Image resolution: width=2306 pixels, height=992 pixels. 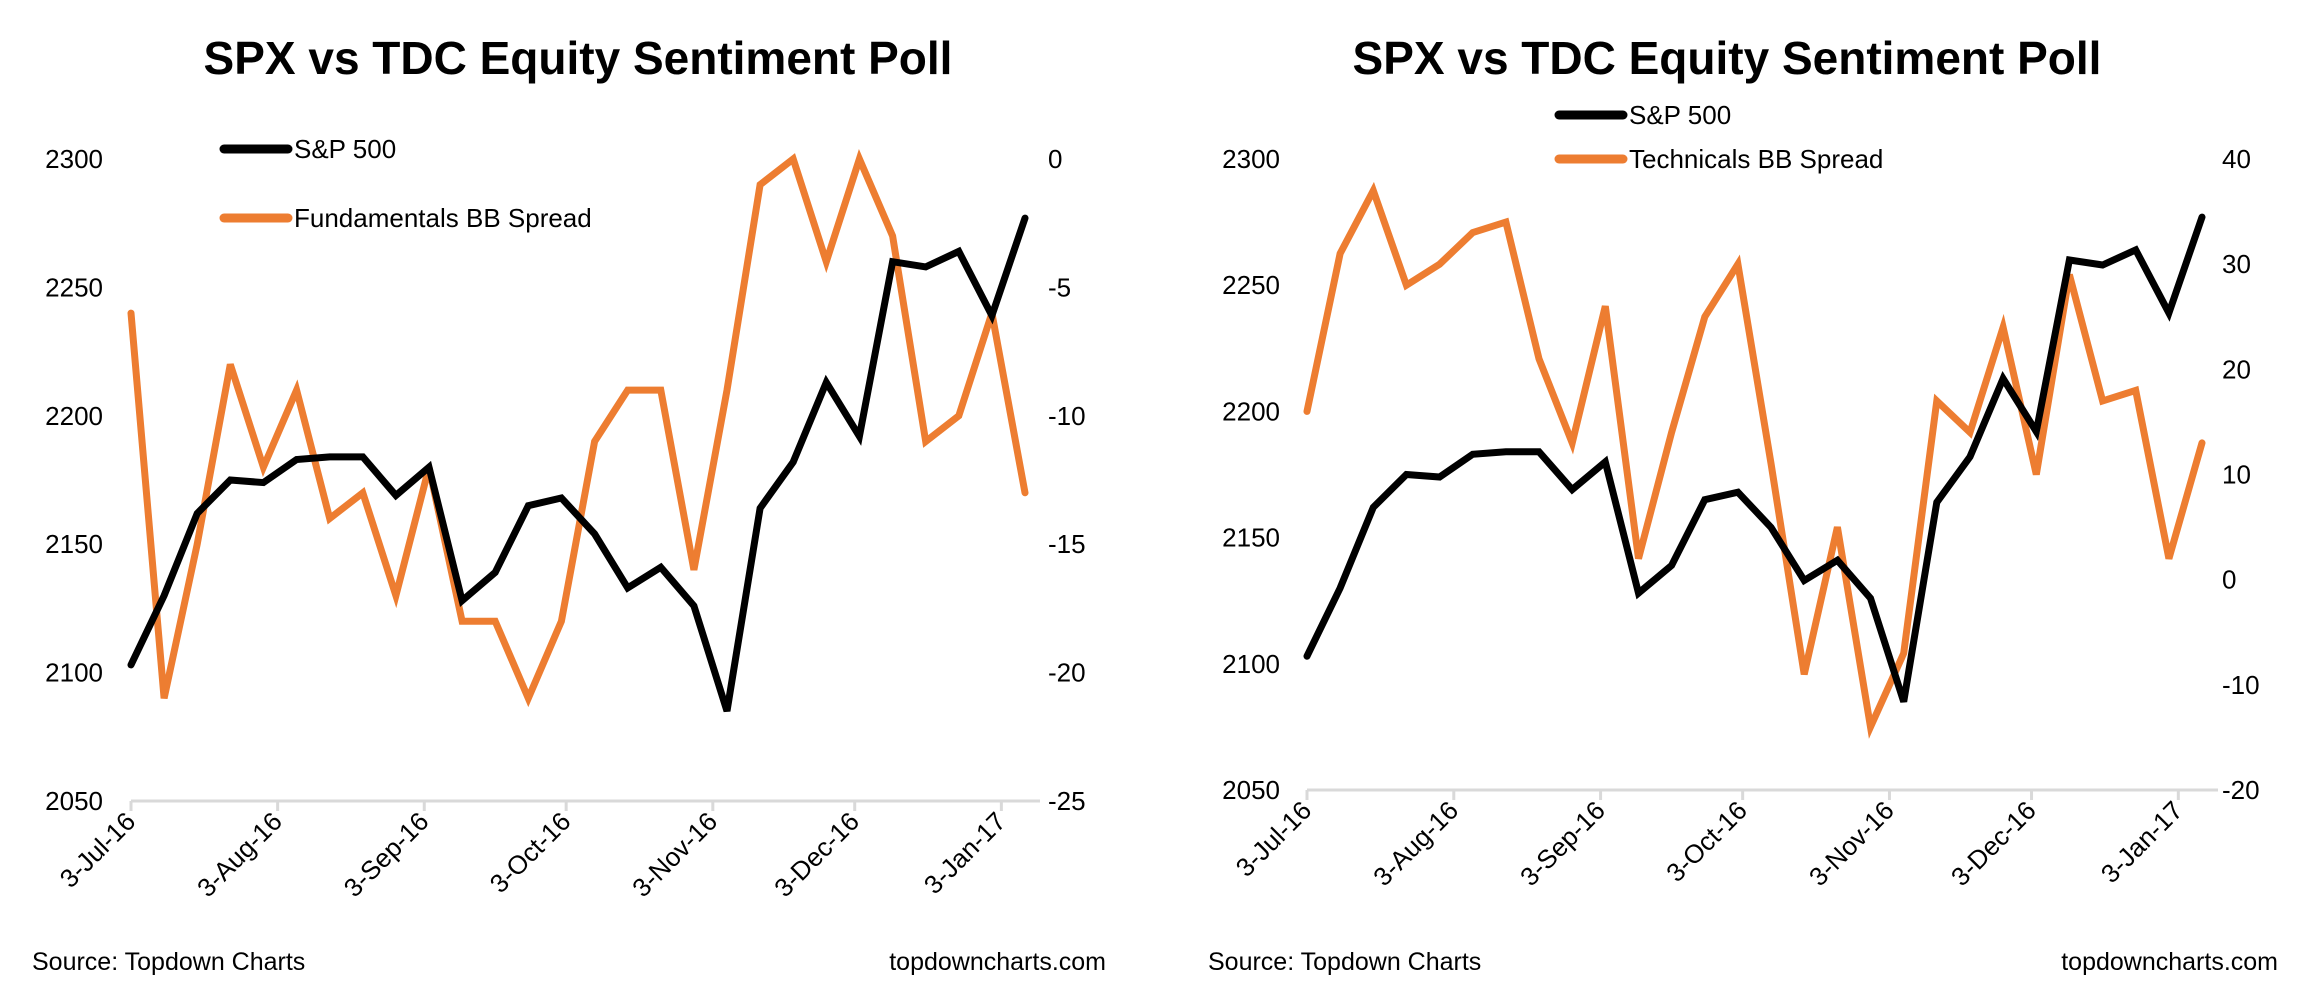 I want to click on y-right-tick-label: 10, so click(x=2236, y=475).